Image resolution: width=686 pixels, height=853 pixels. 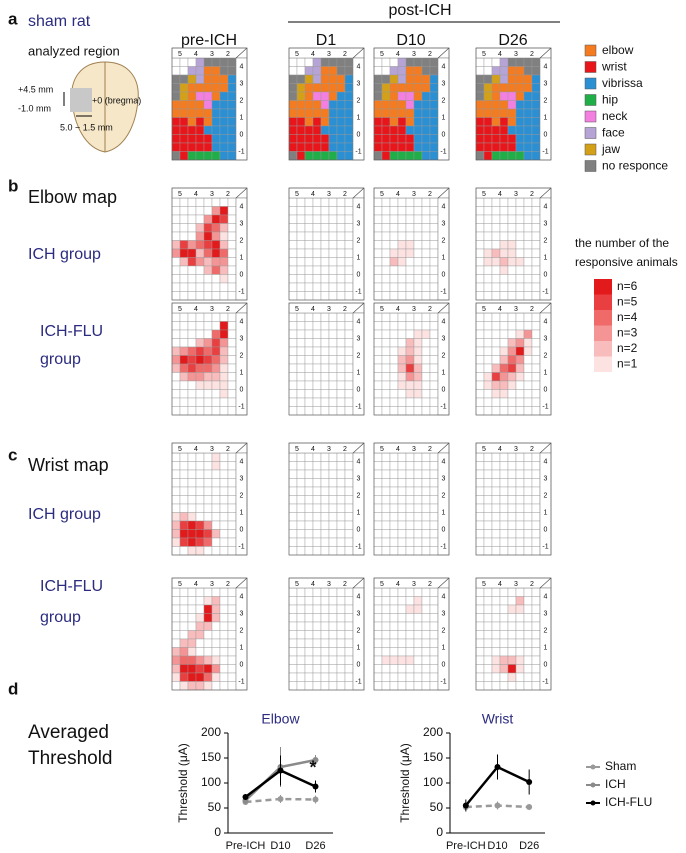 What do you see at coordinates (228, 194) in the screenshot?
I see `col-label: 2` at bounding box center [228, 194].